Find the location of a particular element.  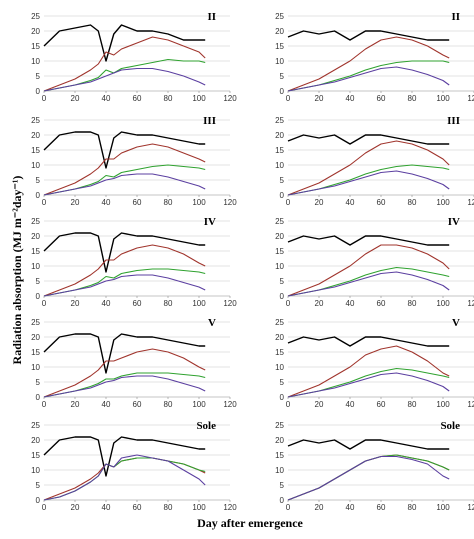

panel-label: V is located at coordinates (456, 323).